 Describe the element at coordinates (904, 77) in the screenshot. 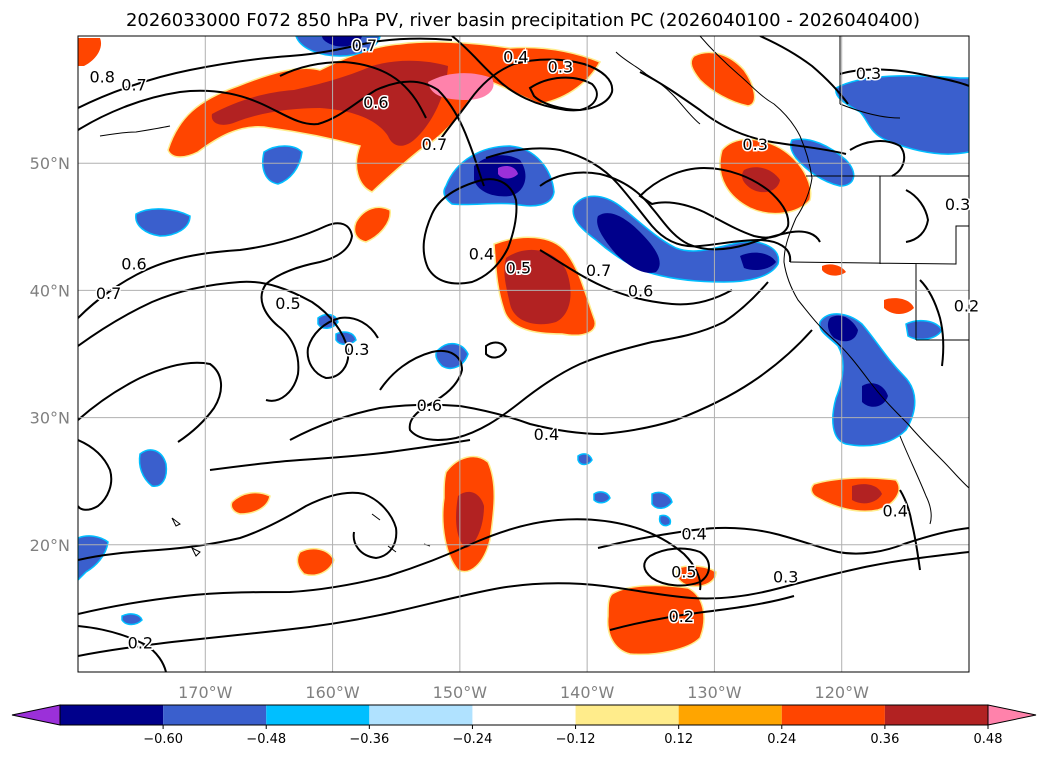

I see `pv-contour-03-canada` at that location.